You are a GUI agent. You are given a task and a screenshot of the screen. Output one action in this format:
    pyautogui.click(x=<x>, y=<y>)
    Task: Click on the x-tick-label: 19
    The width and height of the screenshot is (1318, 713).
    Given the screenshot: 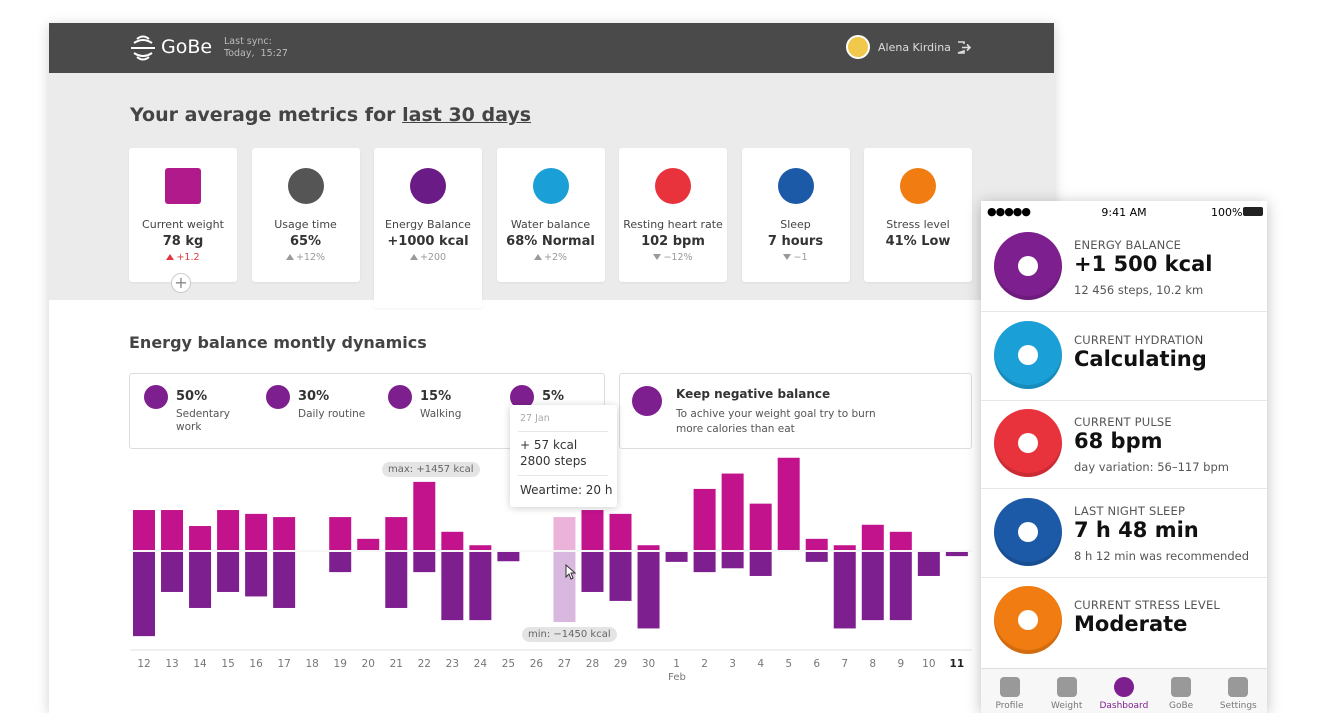 What is the action you would take?
    pyautogui.click(x=340, y=664)
    